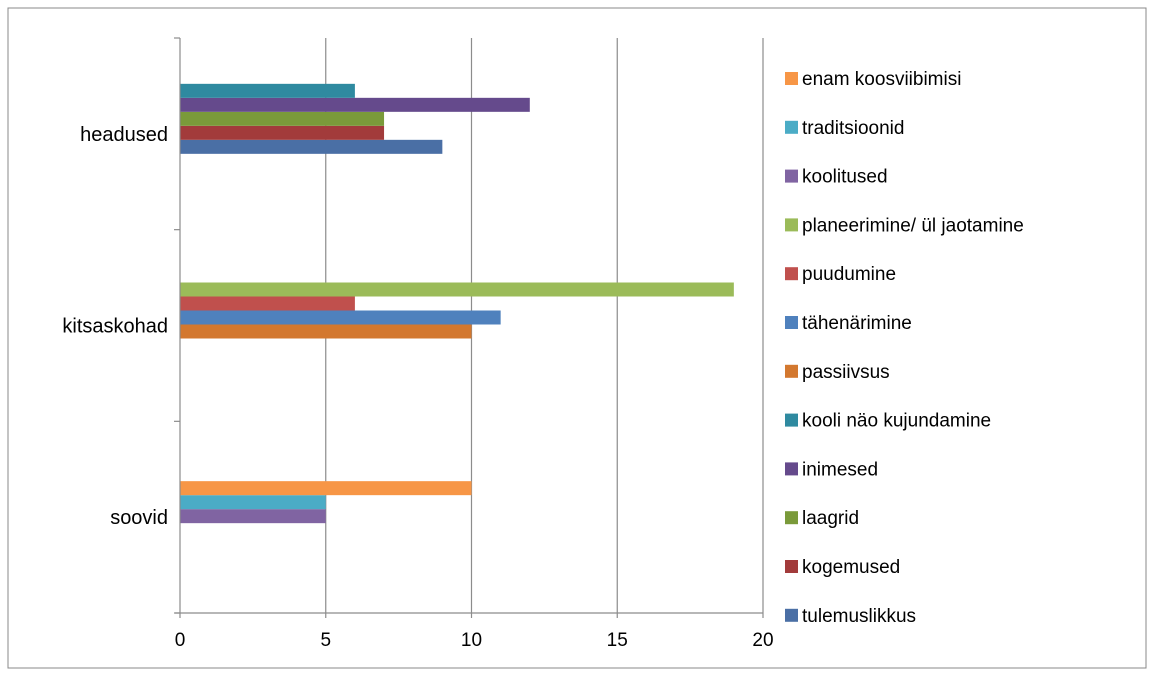  Describe the element at coordinates (896, 421) in the screenshot. I see `legend-label: kooli näo kujundamine` at that location.